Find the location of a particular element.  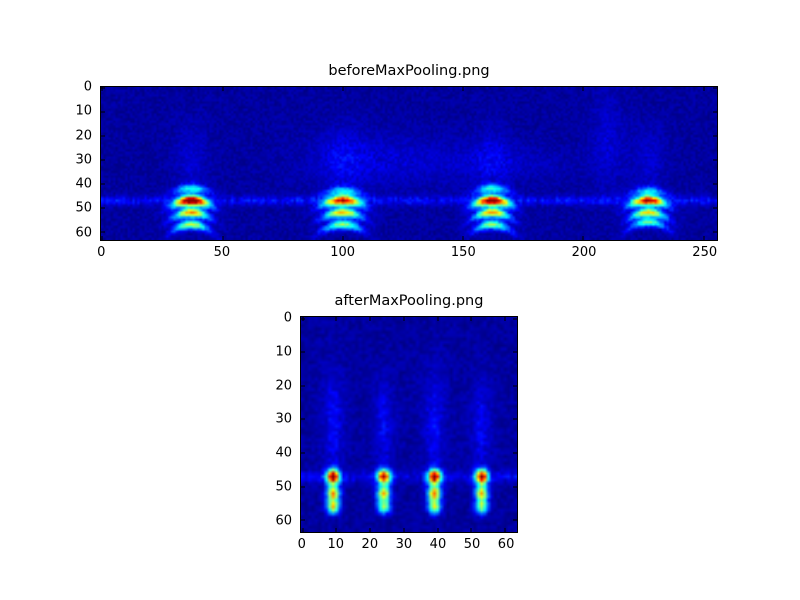

chart-title-after: afterMaxPooling.png is located at coordinates (409, 301).